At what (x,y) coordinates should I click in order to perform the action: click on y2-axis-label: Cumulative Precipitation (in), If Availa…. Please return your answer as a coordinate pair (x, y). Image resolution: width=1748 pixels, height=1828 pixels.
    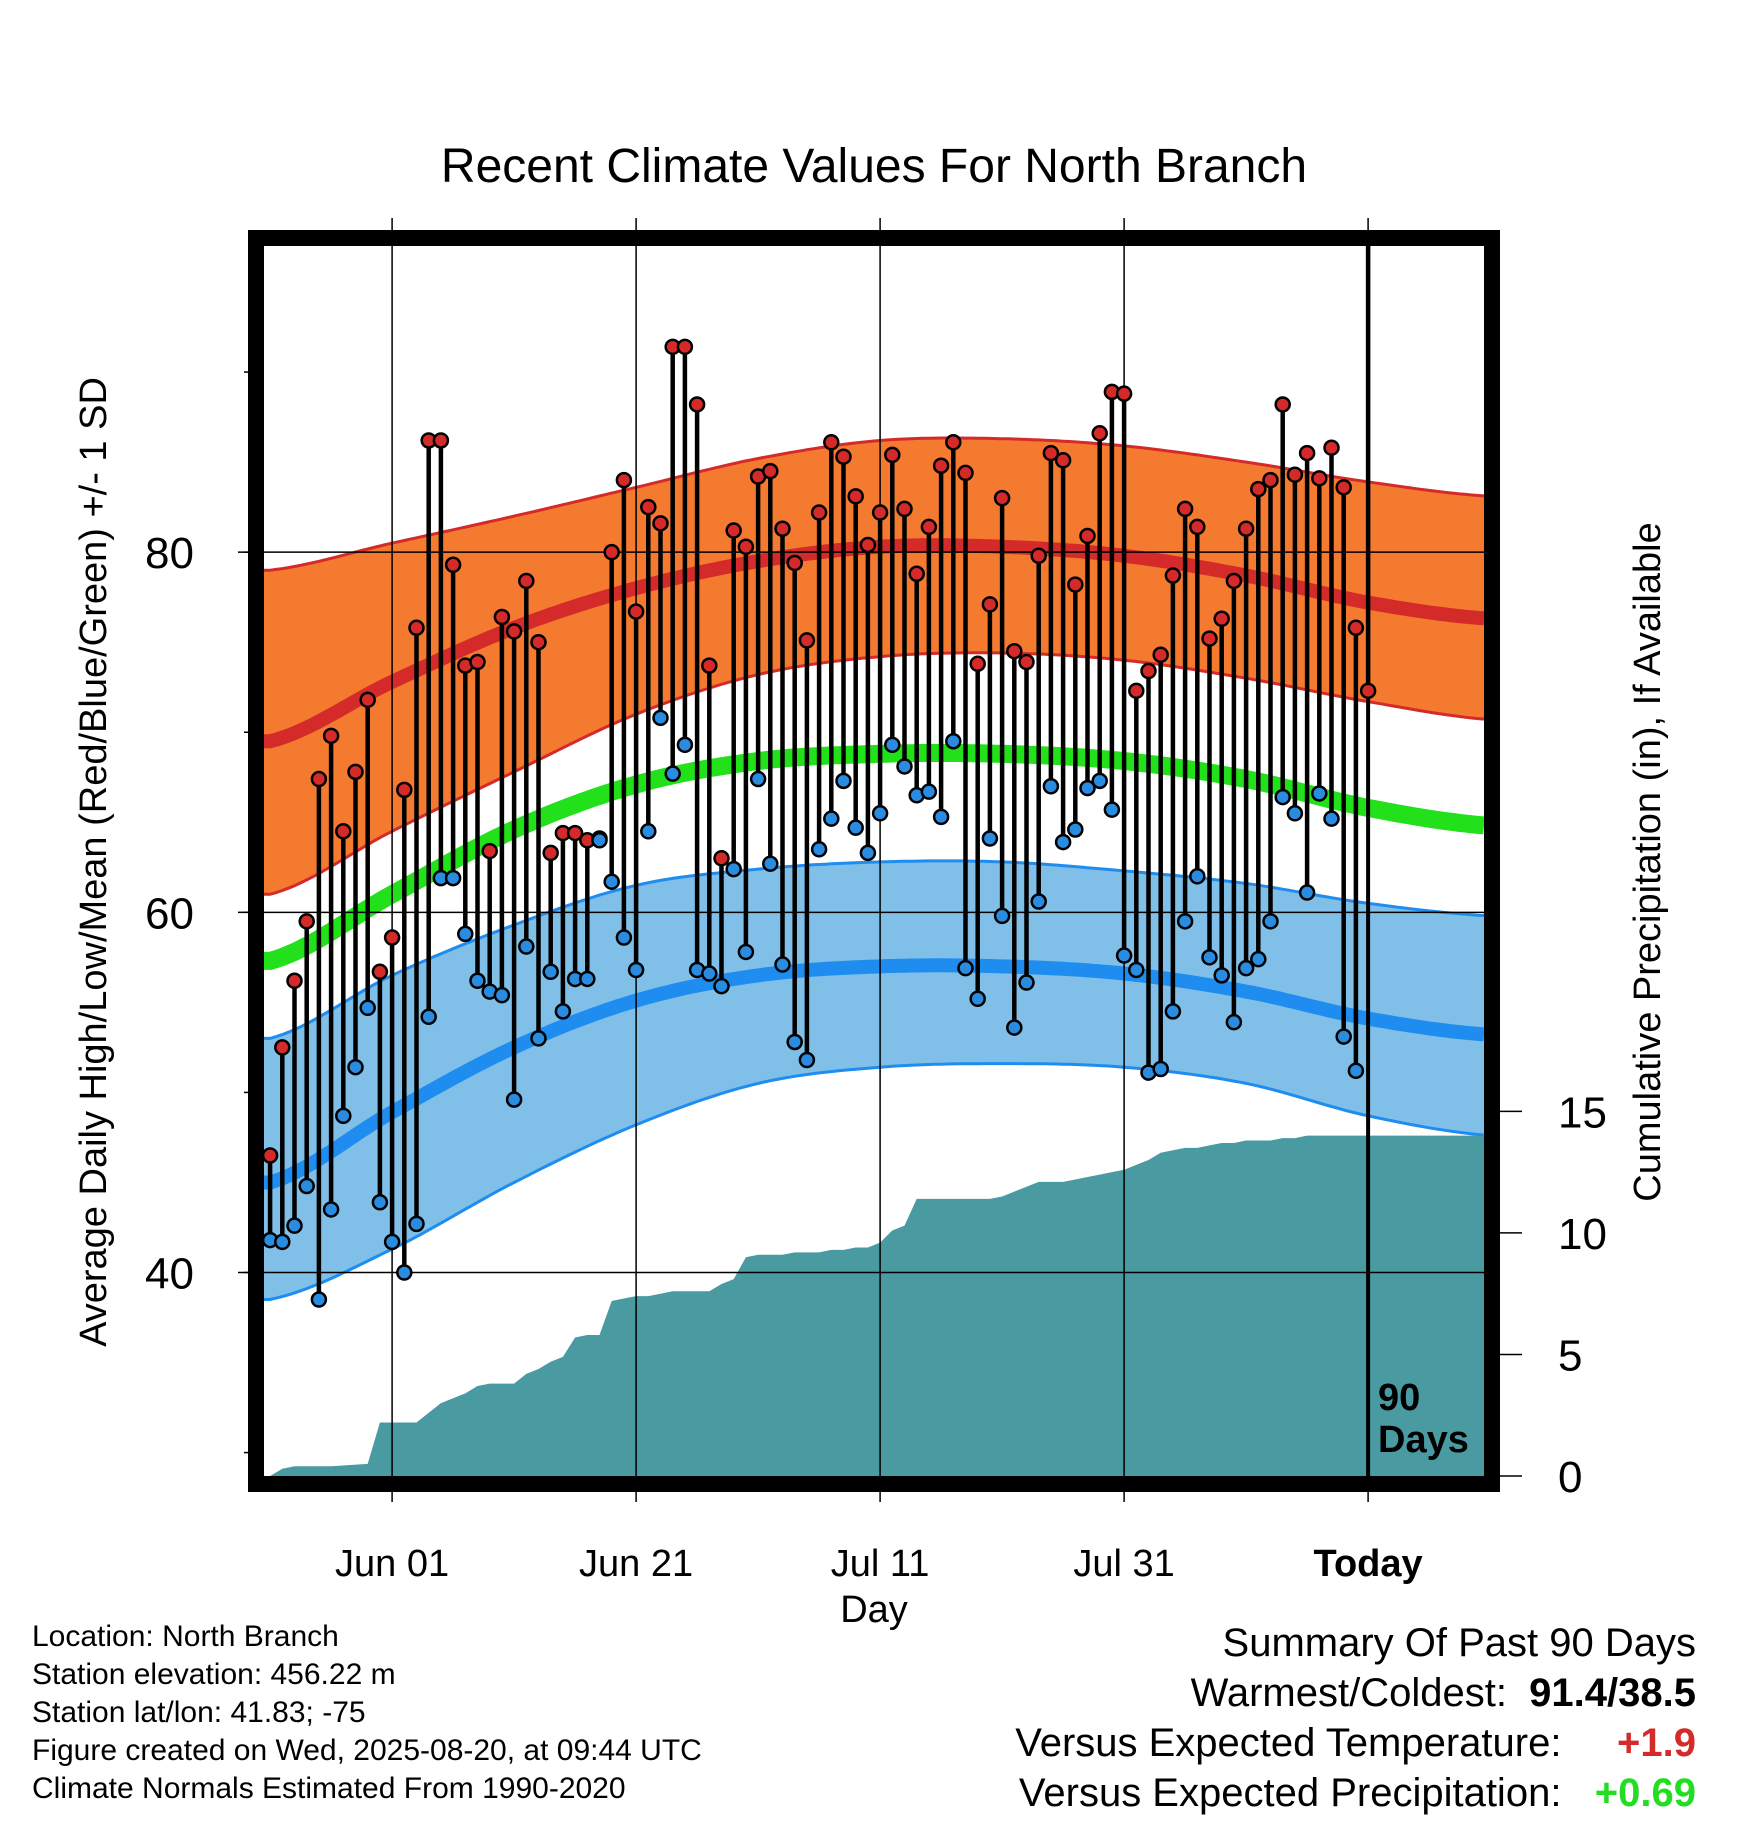
    Looking at the image, I should click on (1648, 861).